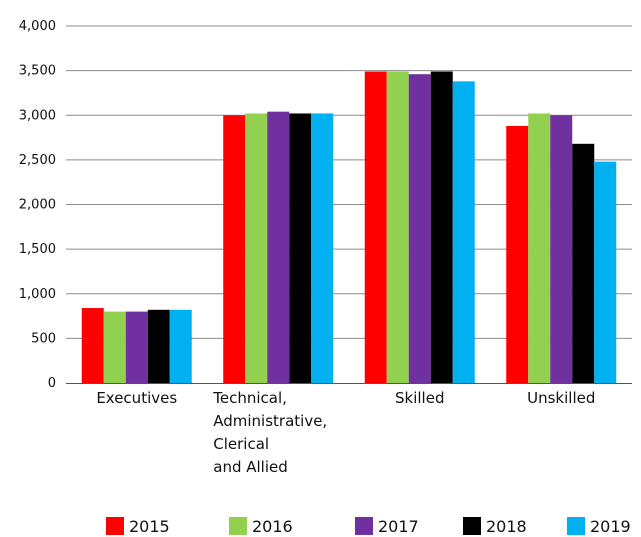 Image resolution: width=641 pixels, height=537 pixels. What do you see at coordinates (43, 338) in the screenshot?
I see `y-tick-label: 500` at bounding box center [43, 338].